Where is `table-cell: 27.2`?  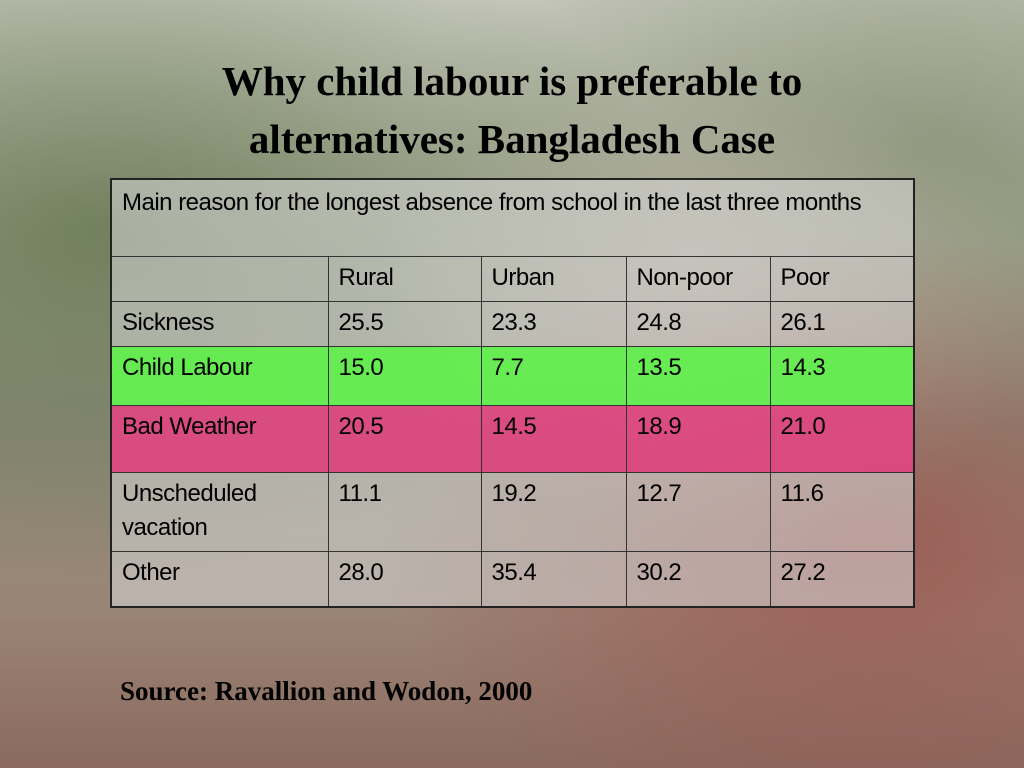 table-cell: 27.2 is located at coordinates (842, 579).